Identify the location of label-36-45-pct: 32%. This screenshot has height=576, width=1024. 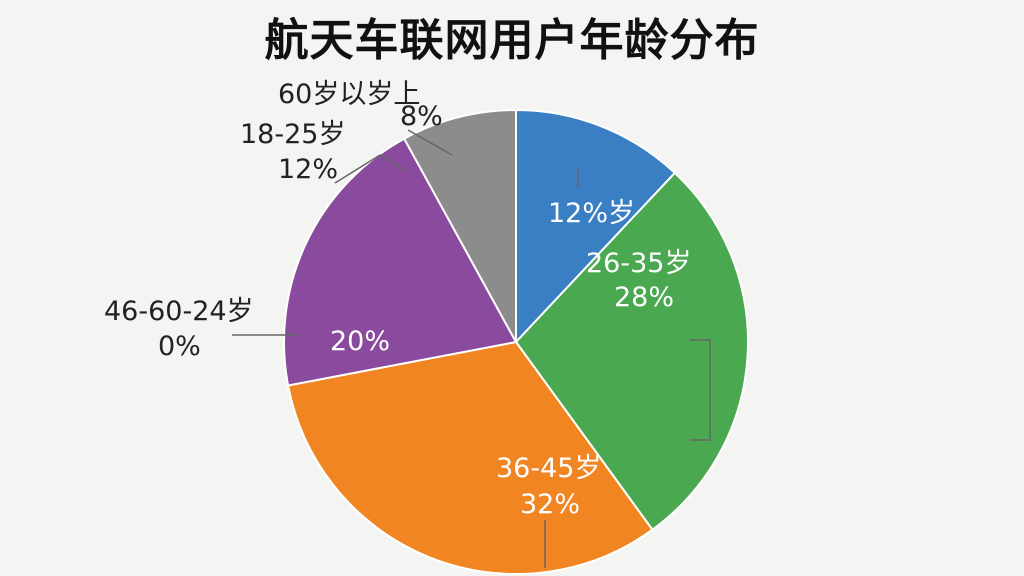
(550, 504).